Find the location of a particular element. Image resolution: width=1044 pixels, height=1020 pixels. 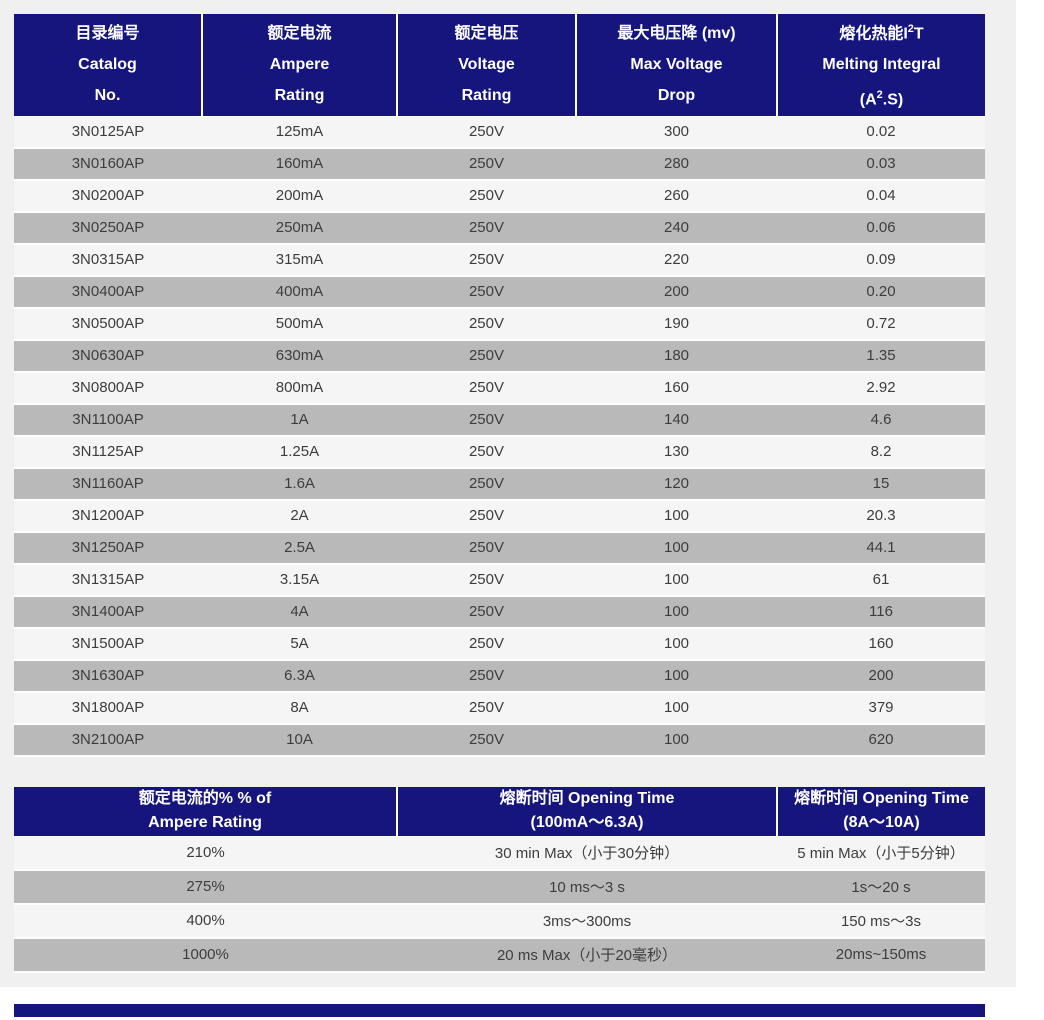

table-cell: 220 is located at coordinates (676, 260).